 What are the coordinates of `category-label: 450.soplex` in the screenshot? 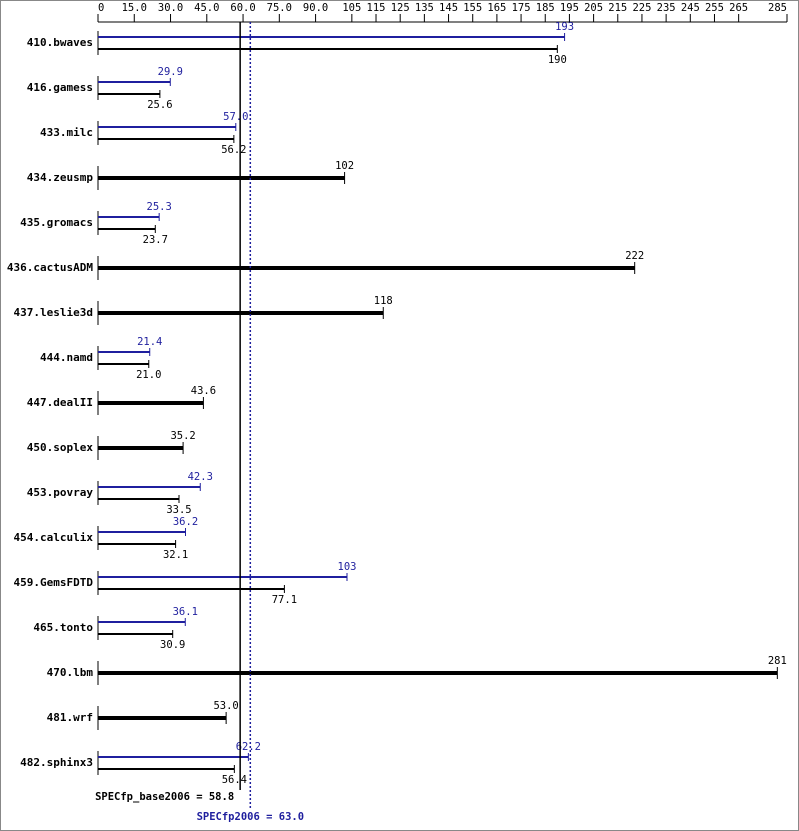 It's located at (60, 447).